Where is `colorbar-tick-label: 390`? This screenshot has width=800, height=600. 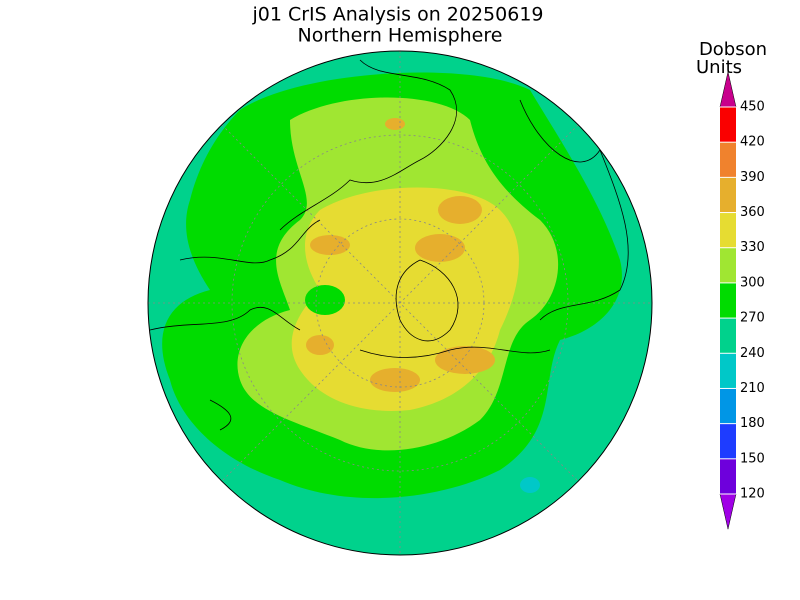 colorbar-tick-label: 390 is located at coordinates (752, 177).